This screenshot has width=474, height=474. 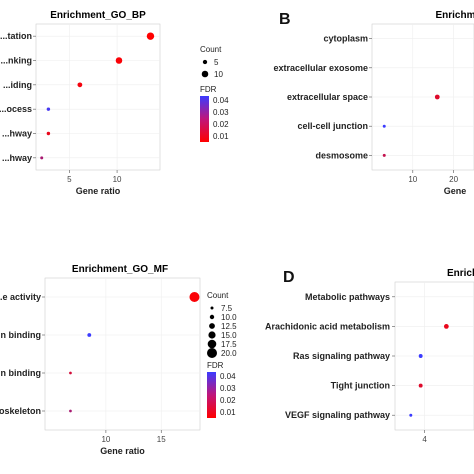 I want to click on x-tick-label: 15, so click(x=161, y=439).